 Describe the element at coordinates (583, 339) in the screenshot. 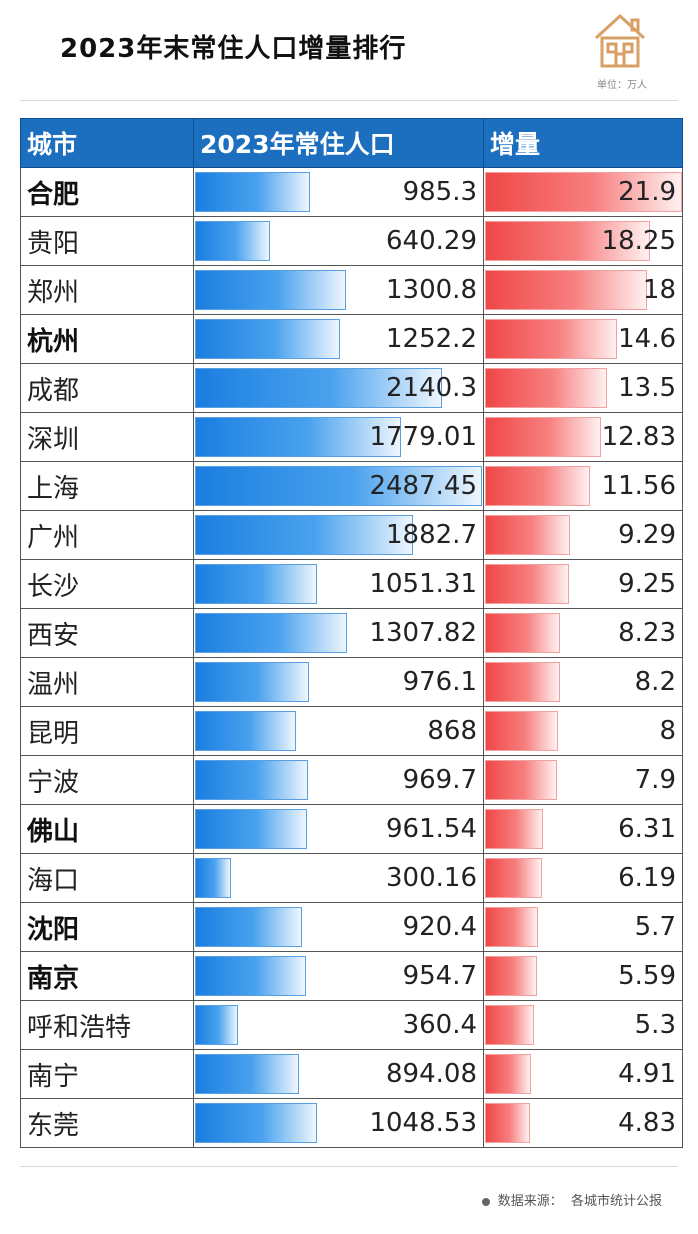

I see `increase-cell: 14.6` at that location.